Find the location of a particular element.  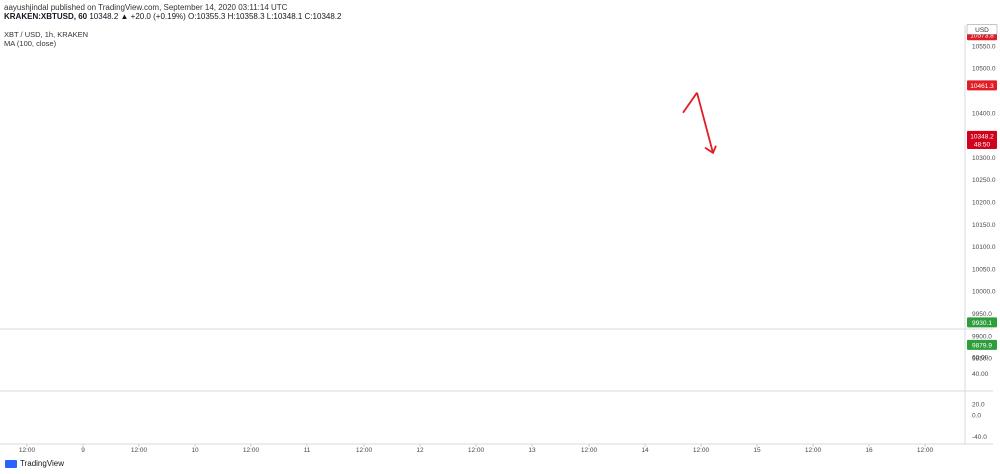

price-tag-label: 10461.3 is located at coordinates (982, 86).